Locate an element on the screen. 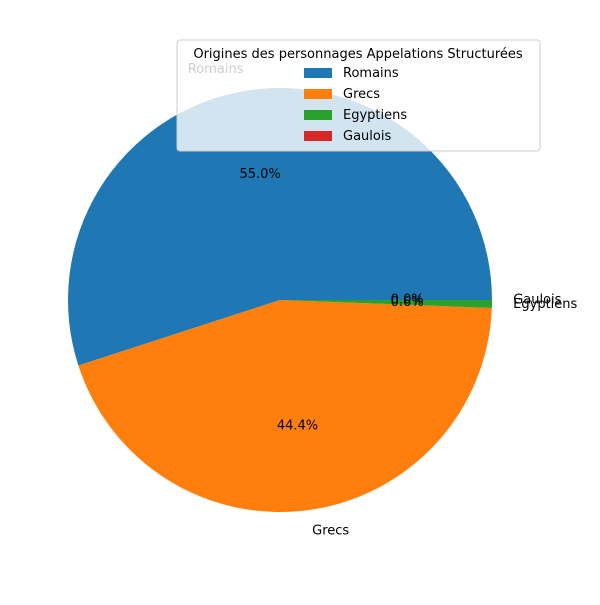 The image size is (600, 605). slice-percent-labels: 55.0% 44.4% 0.6%0.0% is located at coordinates (331, 300).